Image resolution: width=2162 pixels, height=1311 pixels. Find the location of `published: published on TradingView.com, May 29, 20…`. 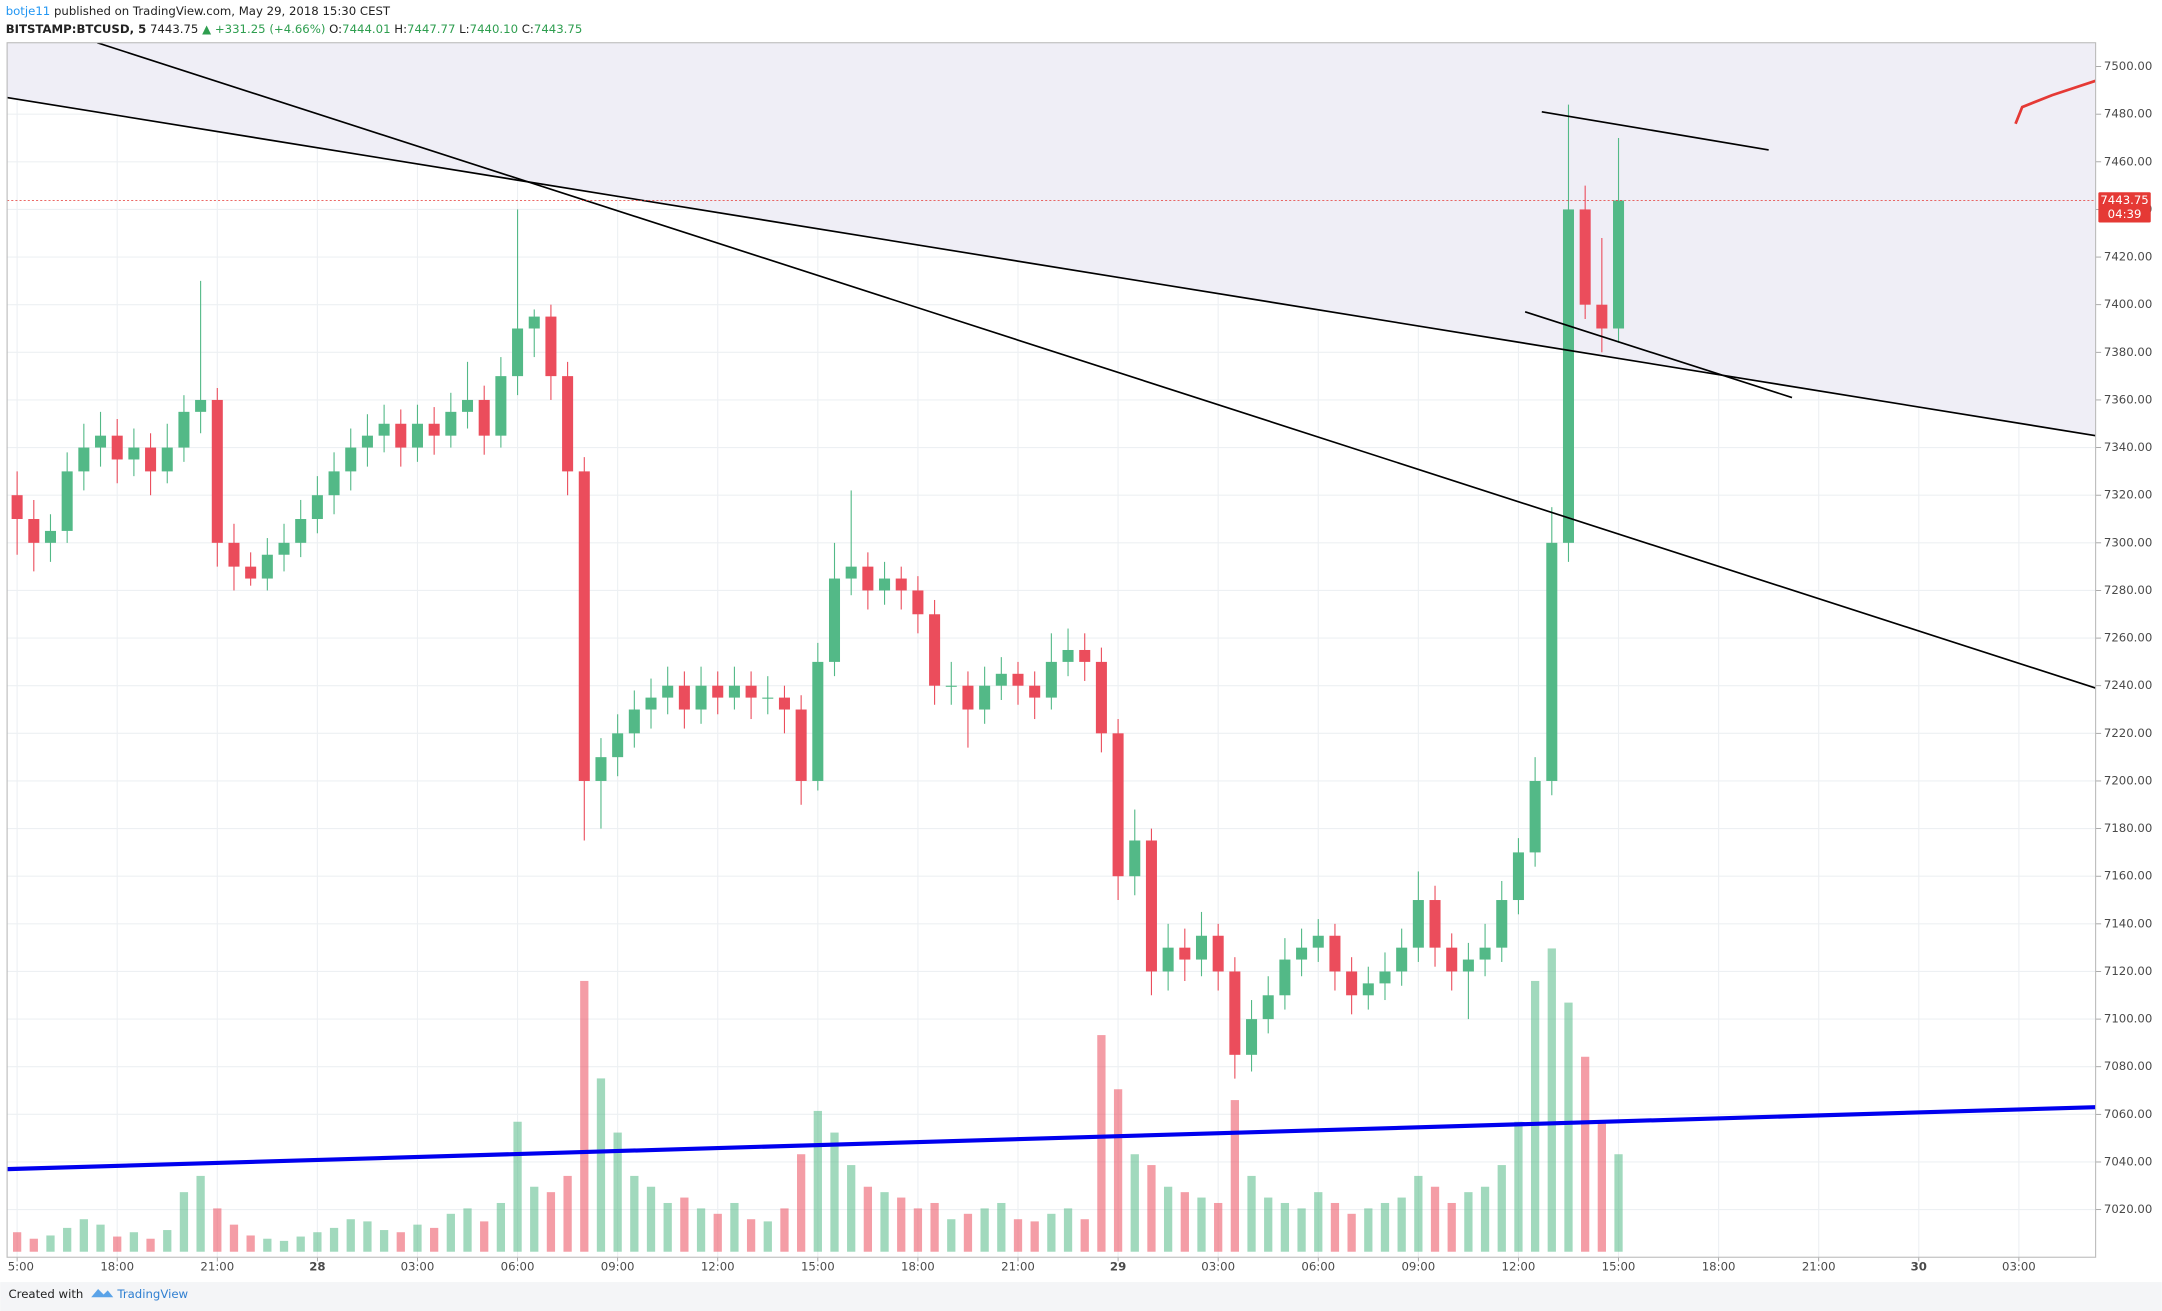

published: published on TradingView.com, May 29, 20… is located at coordinates (222, 11).